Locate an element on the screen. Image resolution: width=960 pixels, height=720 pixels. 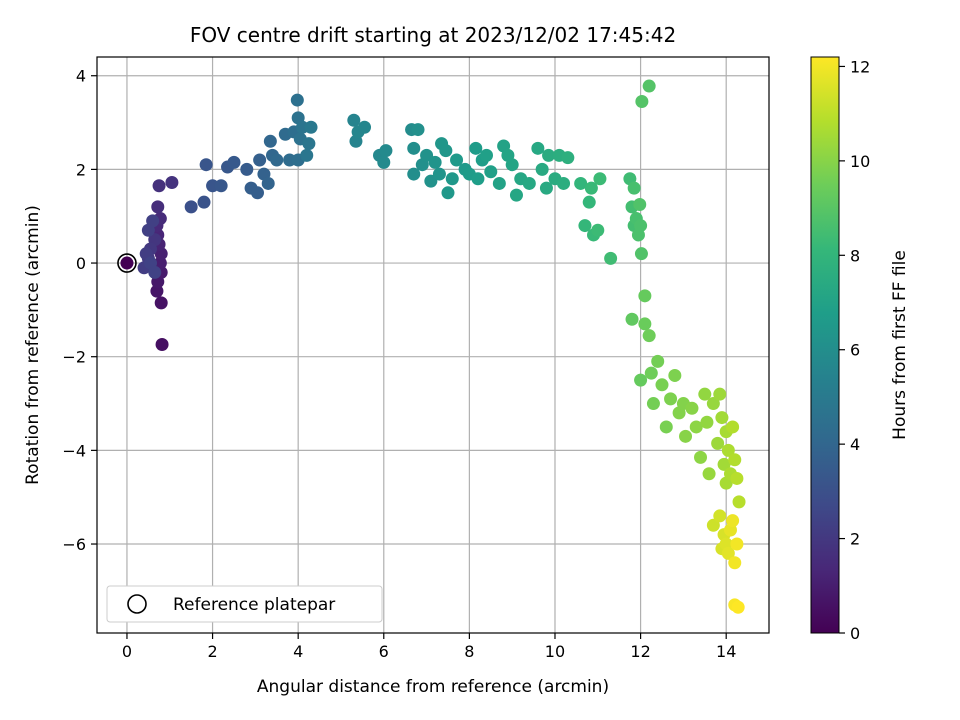
colorbar-axis: 0 2 4 6 8 10 12 is located at coordinates (854, 350).